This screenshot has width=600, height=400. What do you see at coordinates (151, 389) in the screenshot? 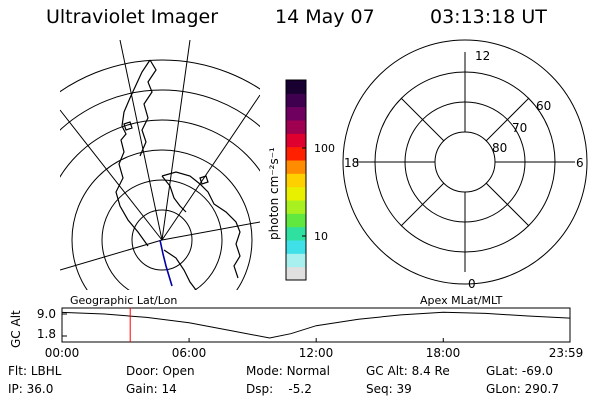
I see `status-gain: Gain: 14` at bounding box center [151, 389].